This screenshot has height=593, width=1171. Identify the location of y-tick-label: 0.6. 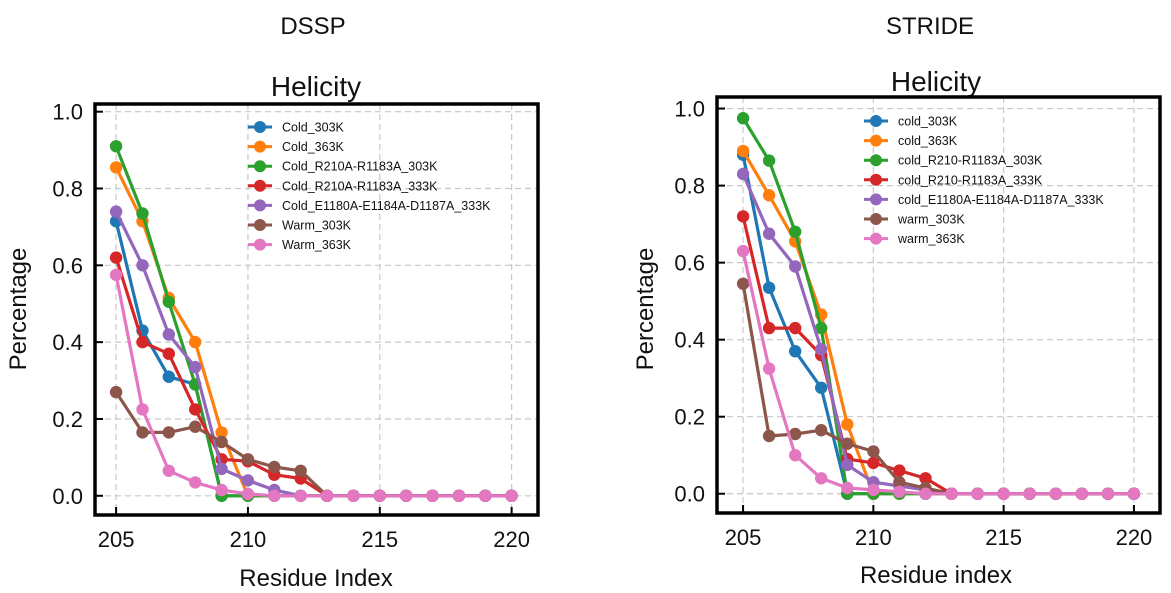
(689, 263).